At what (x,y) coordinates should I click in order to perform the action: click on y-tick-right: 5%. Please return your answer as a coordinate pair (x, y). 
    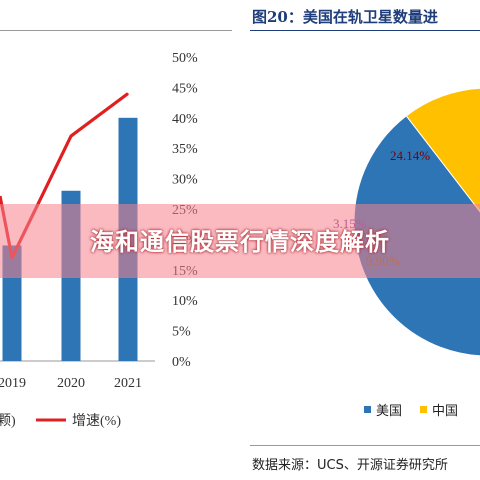
    Looking at the image, I should click on (181, 332).